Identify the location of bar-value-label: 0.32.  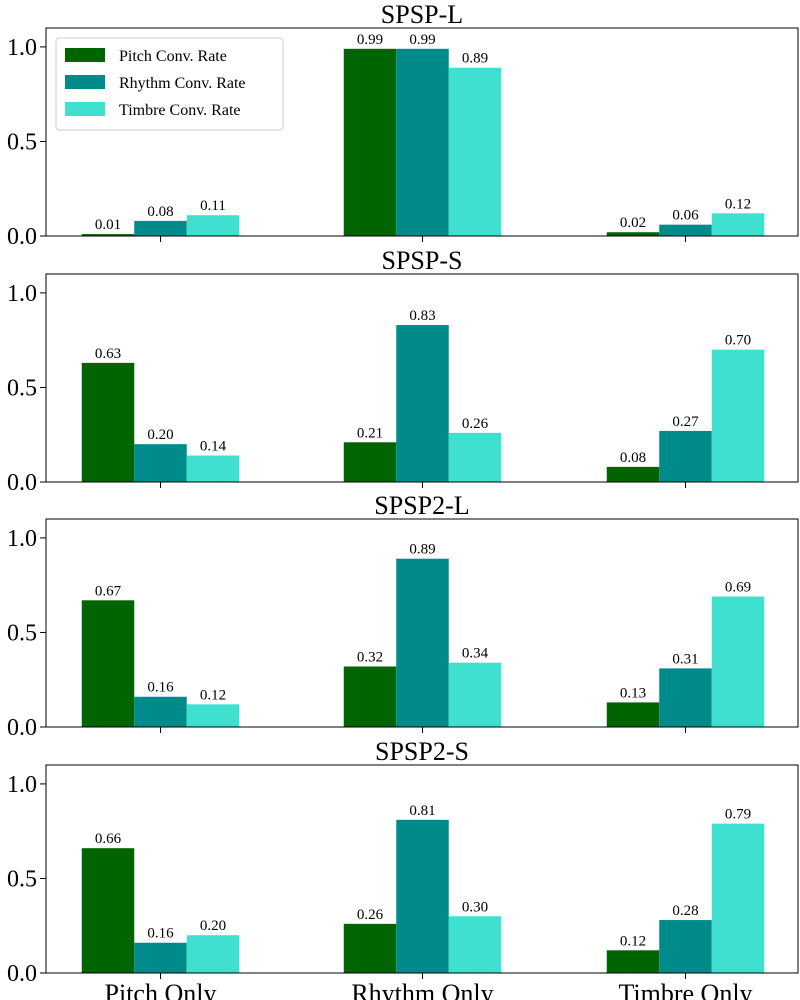
(370, 657).